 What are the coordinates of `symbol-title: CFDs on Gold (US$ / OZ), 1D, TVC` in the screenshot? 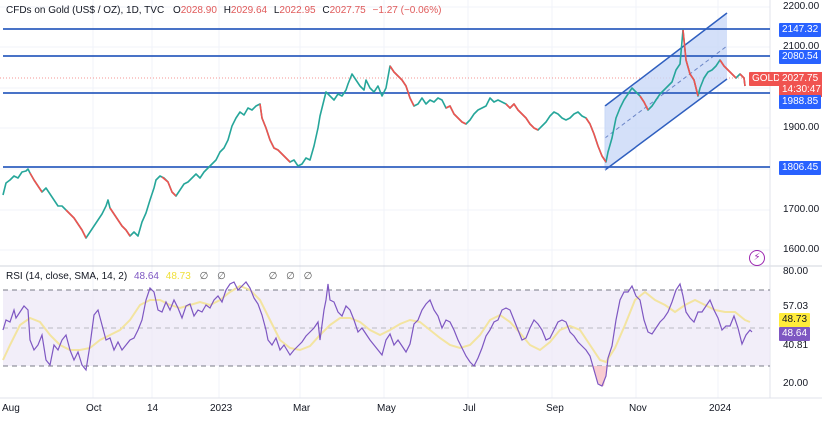 It's located at (85, 10).